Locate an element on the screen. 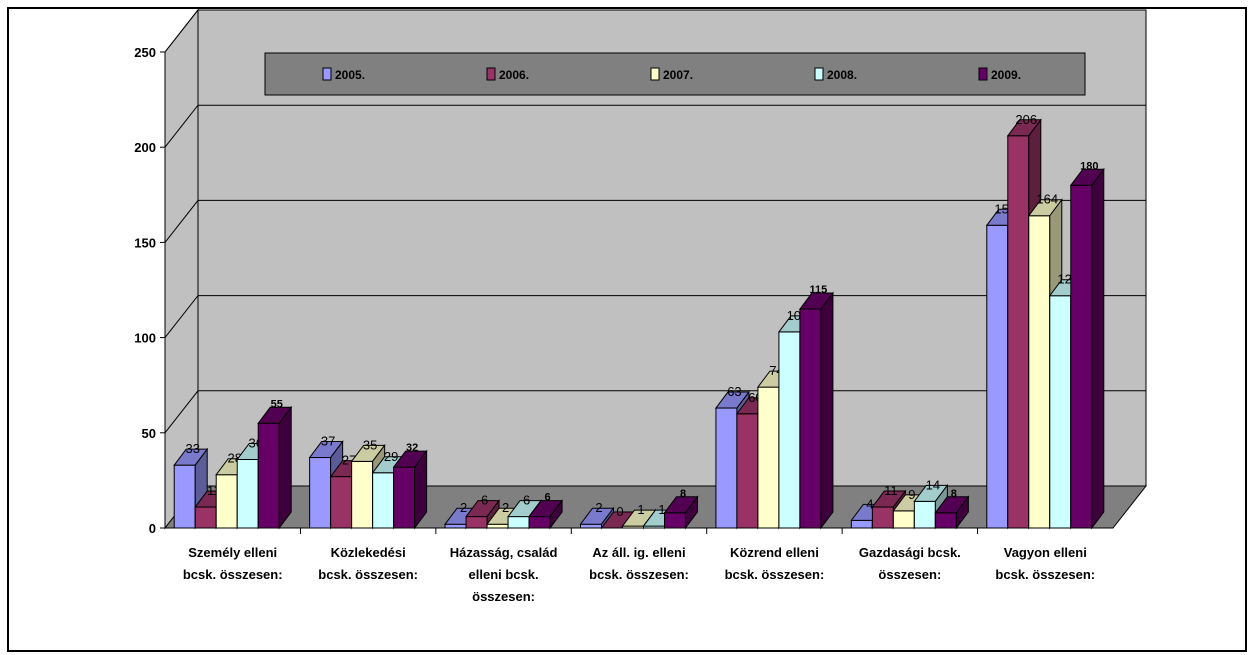 The image size is (1255, 655). x-tick-label: Vagyon elleni is located at coordinates (1045, 552).